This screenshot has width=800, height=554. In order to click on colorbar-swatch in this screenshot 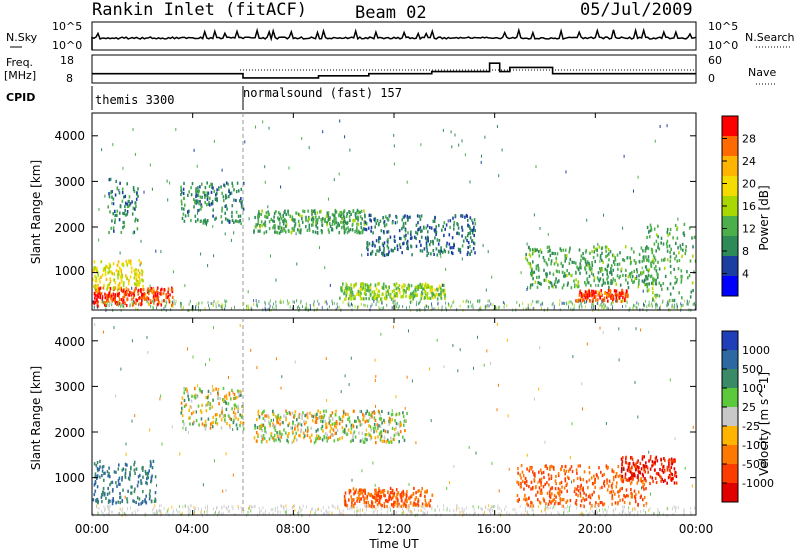, I will do `click(730, 126)`.